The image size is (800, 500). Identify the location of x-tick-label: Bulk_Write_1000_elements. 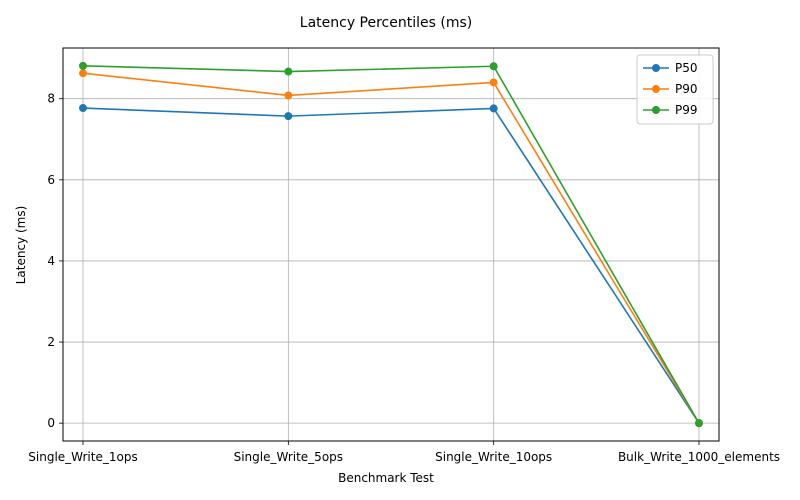
(699, 457).